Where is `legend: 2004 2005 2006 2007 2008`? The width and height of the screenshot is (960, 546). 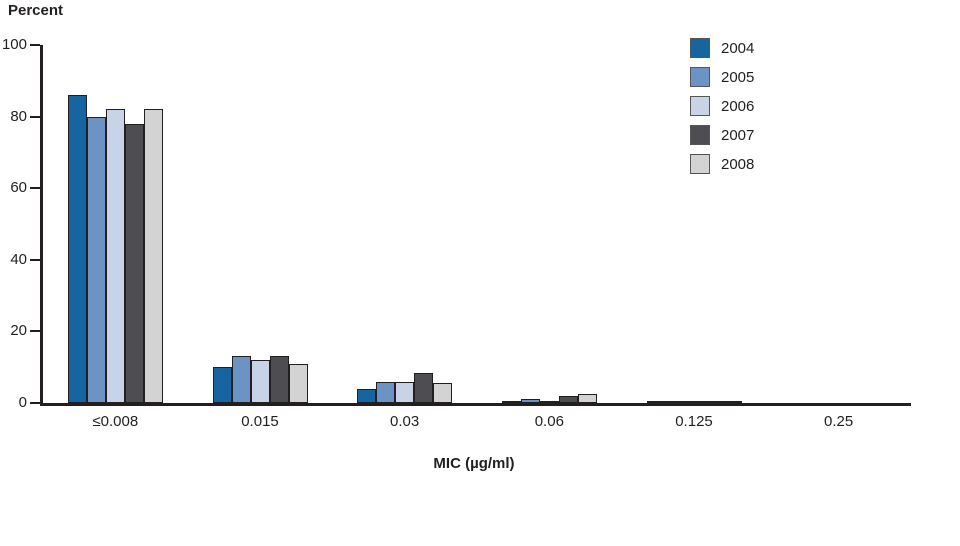 legend: 2004 2005 2006 2007 2008 is located at coordinates (722, 110).